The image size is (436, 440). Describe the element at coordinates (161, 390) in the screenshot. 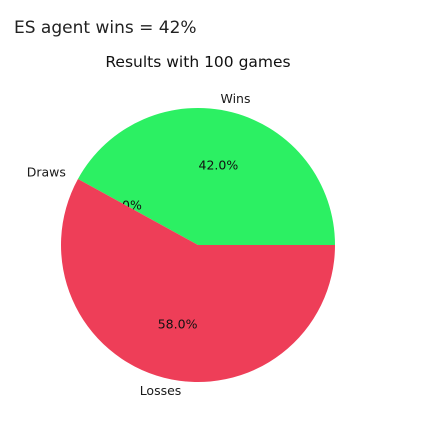

I see `pie-category-label-losses: Losses` at that location.